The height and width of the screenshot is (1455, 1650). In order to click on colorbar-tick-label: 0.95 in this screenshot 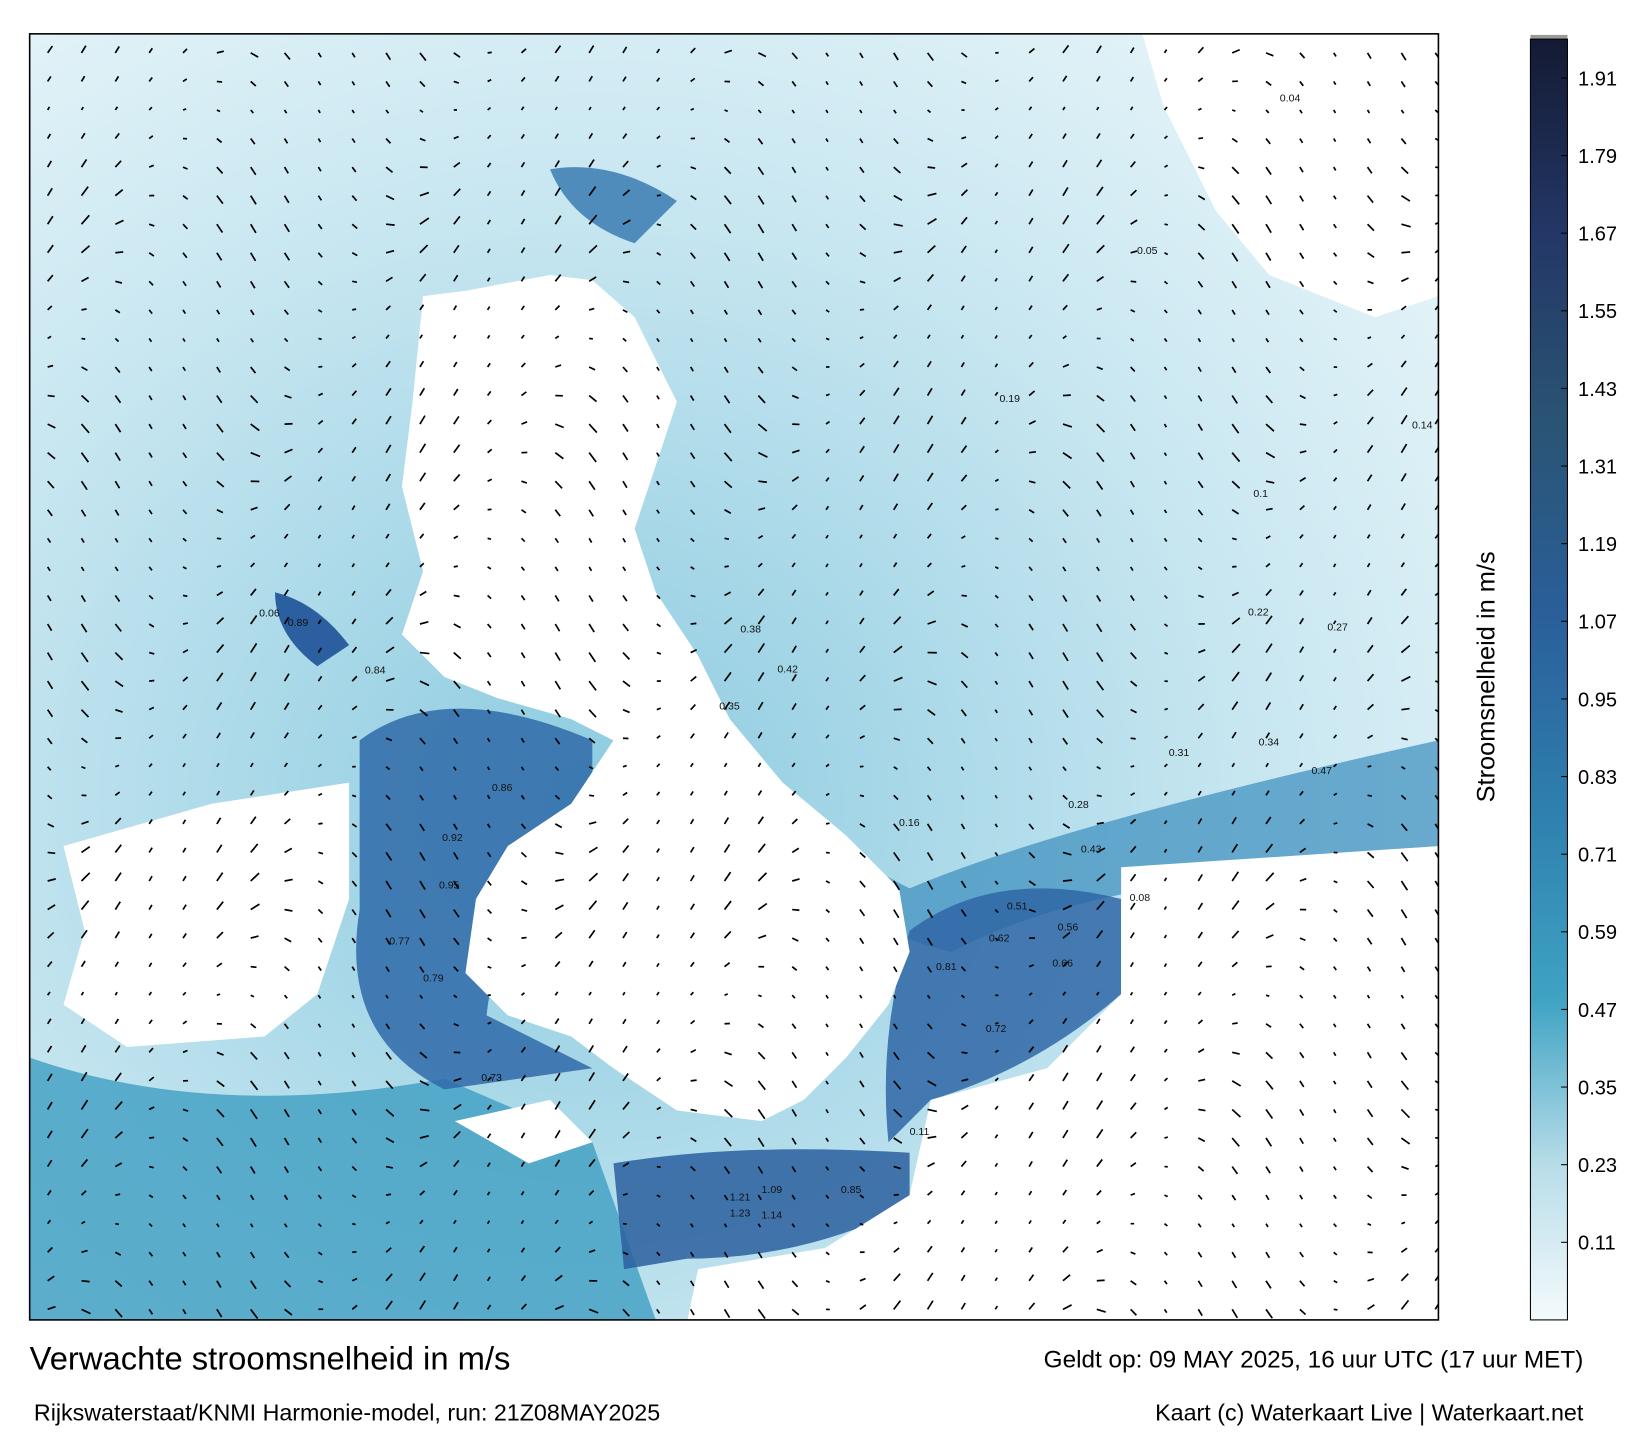, I will do `click(1597, 700)`.